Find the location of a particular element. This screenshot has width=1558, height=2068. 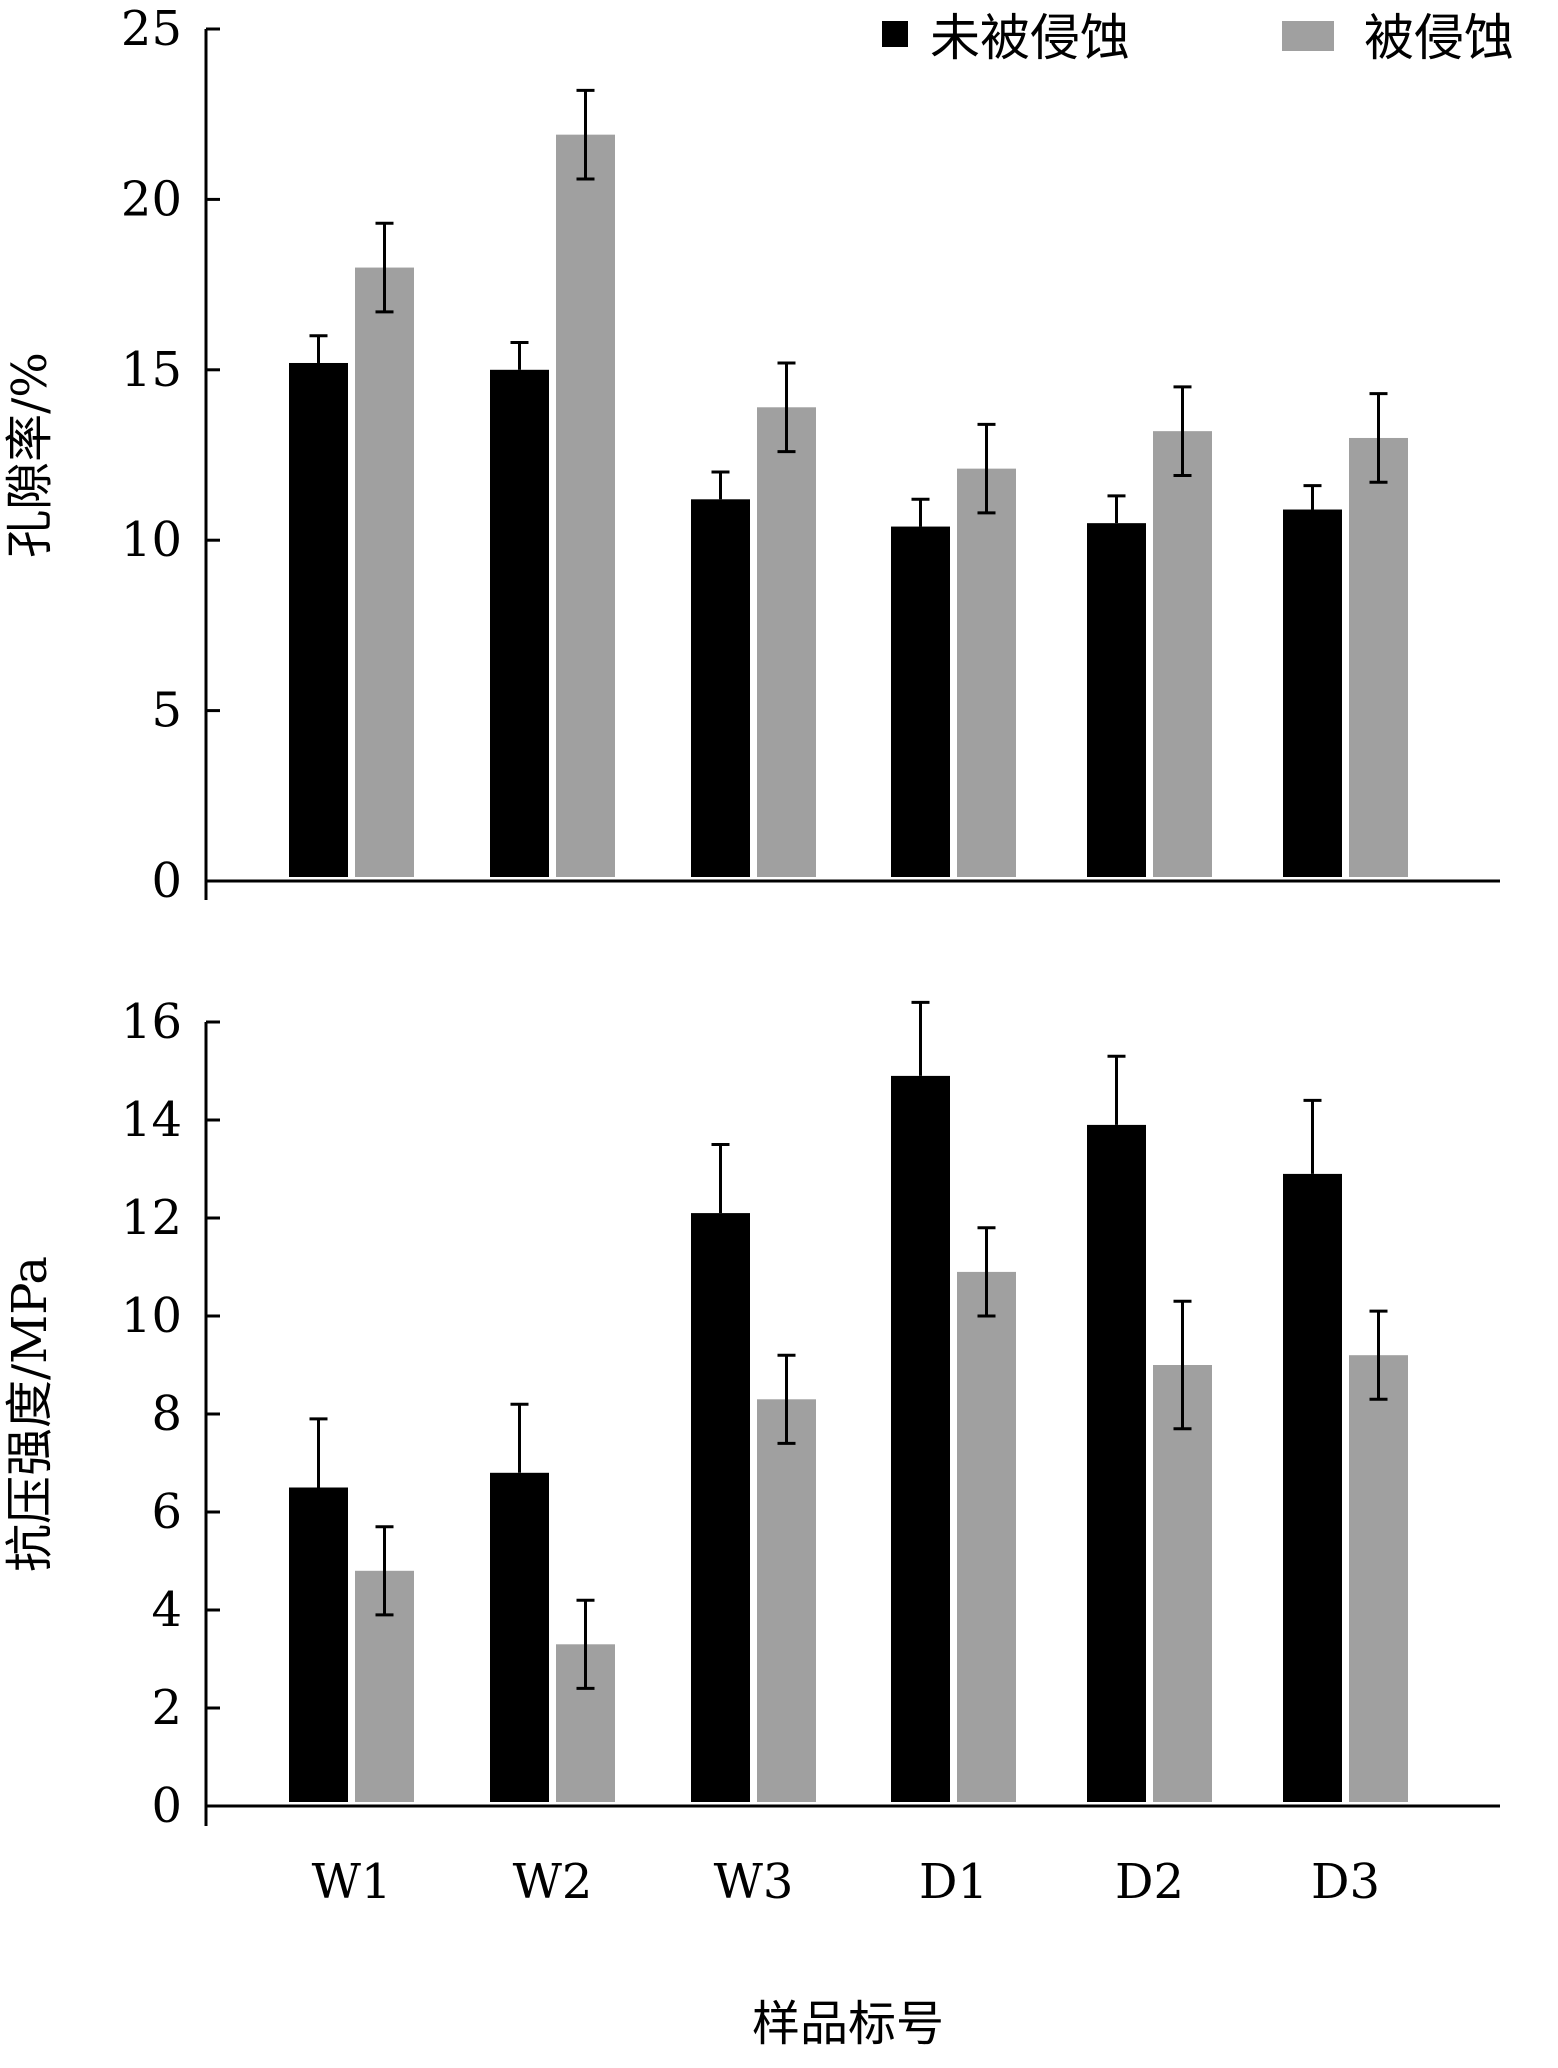

x-tick-label: D3 is located at coordinates (1345, 1882).